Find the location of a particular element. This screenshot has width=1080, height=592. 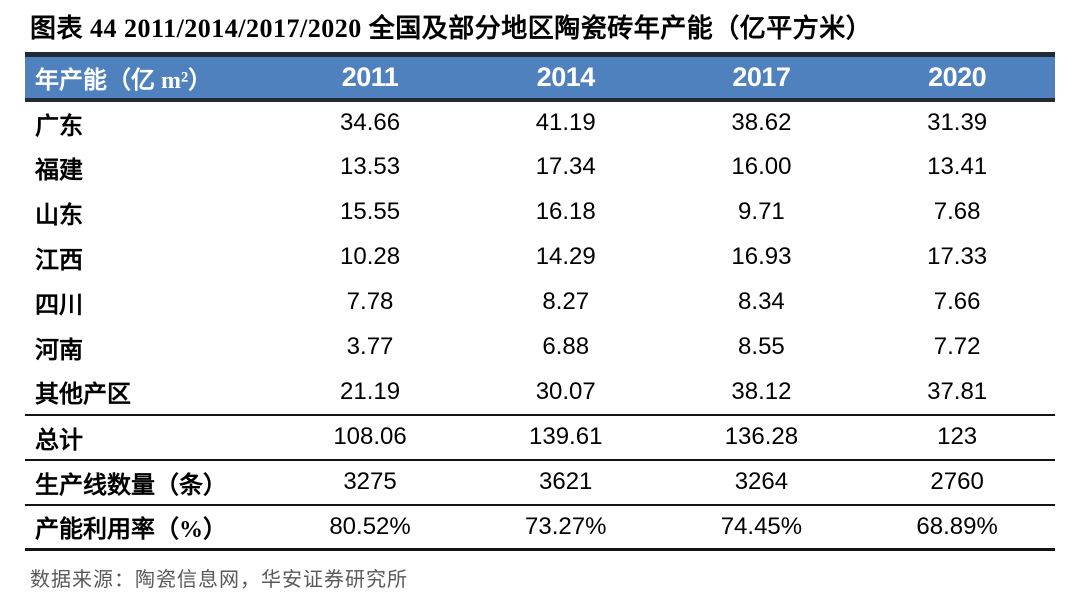

value-cell: 17.33 is located at coordinates (957, 256).